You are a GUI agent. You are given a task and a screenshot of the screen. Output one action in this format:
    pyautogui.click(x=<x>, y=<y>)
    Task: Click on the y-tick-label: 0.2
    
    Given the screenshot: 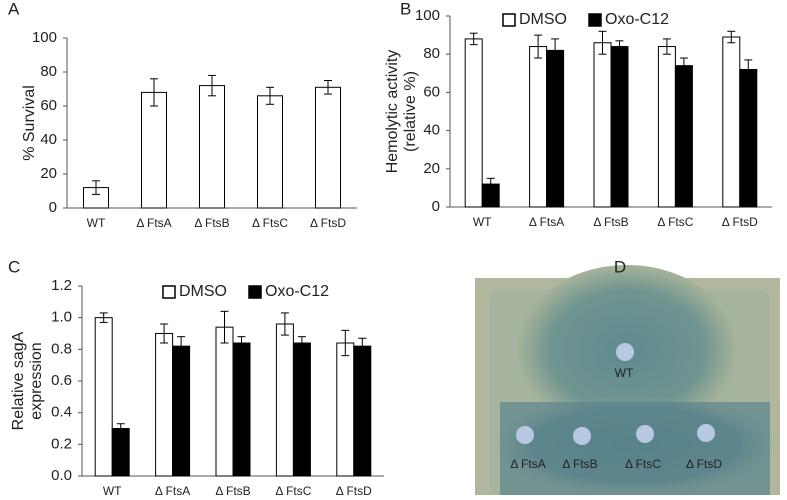 What is the action you would take?
    pyautogui.click(x=61, y=443)
    